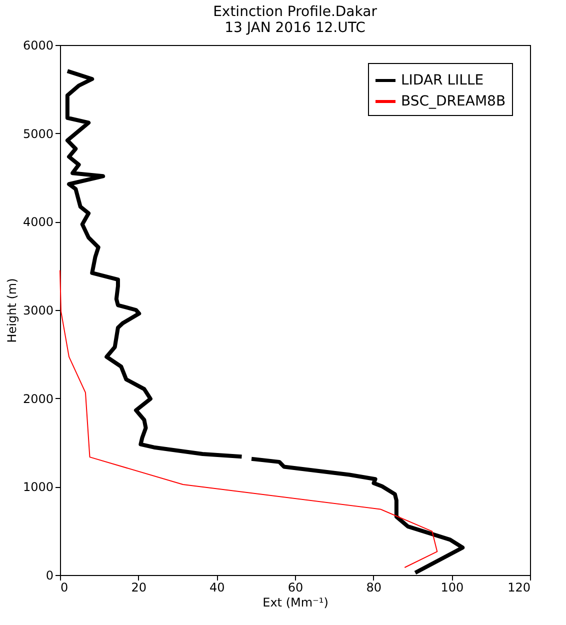 The height and width of the screenshot is (625, 566). I want to click on y-tick-label: 0, so click(50, 575).